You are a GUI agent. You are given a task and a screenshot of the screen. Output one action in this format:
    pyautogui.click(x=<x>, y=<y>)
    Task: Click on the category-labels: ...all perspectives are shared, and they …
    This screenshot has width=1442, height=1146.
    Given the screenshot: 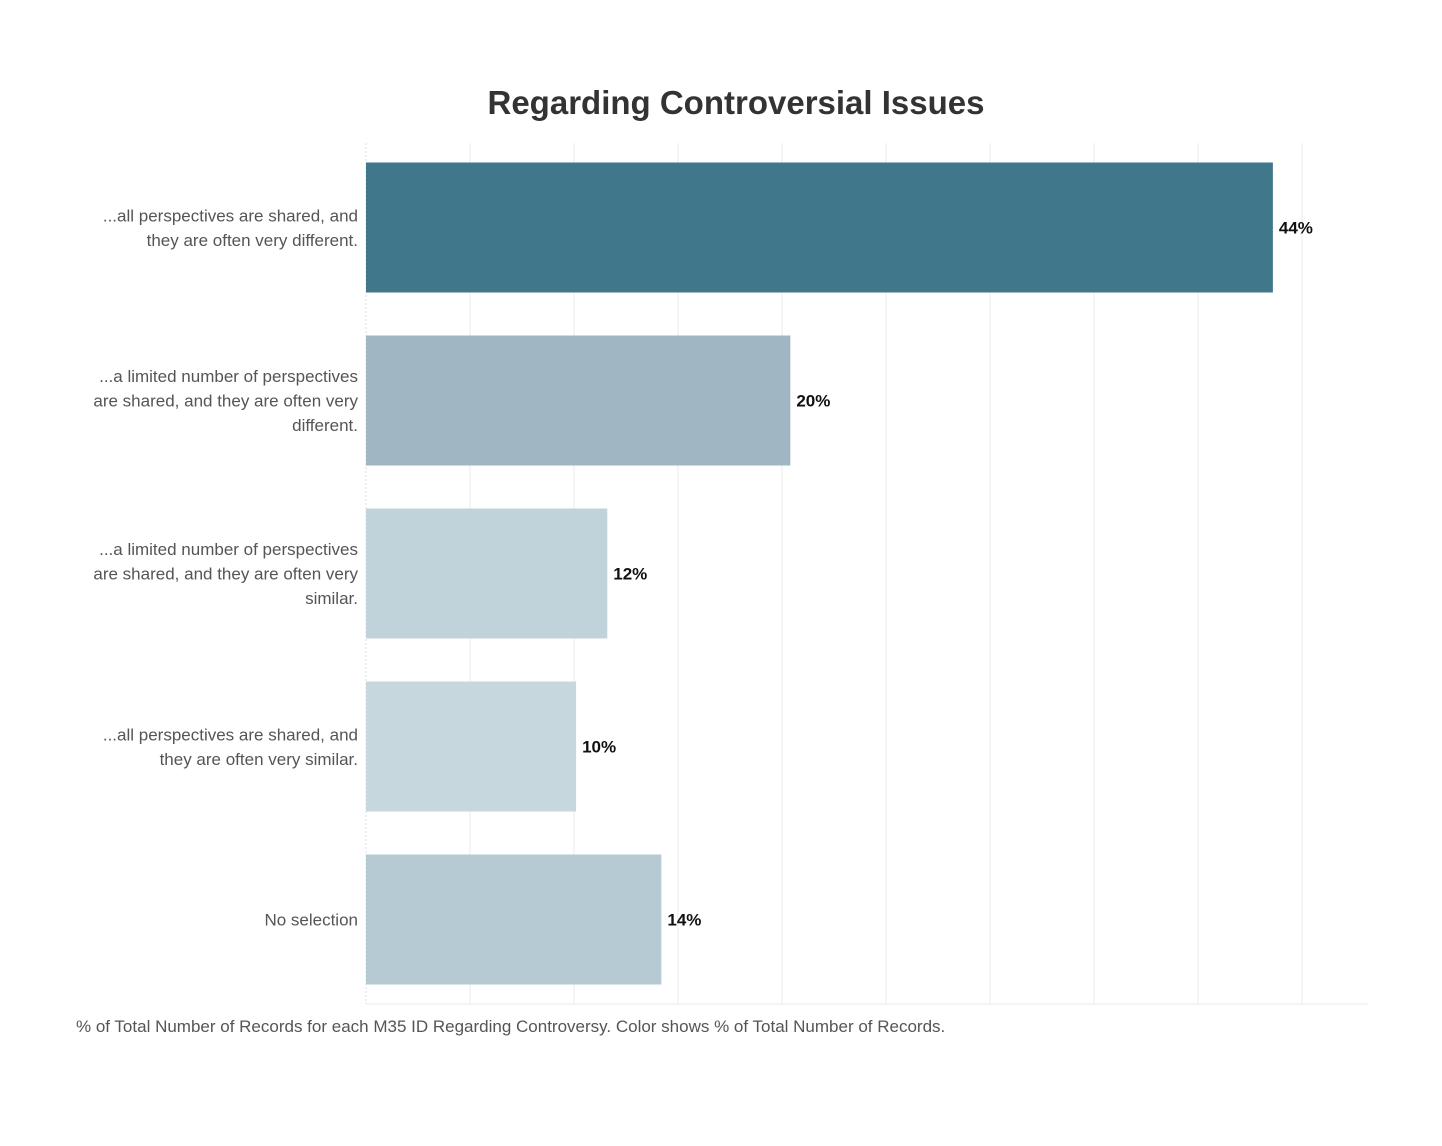 What is the action you would take?
    pyautogui.click(x=225, y=567)
    